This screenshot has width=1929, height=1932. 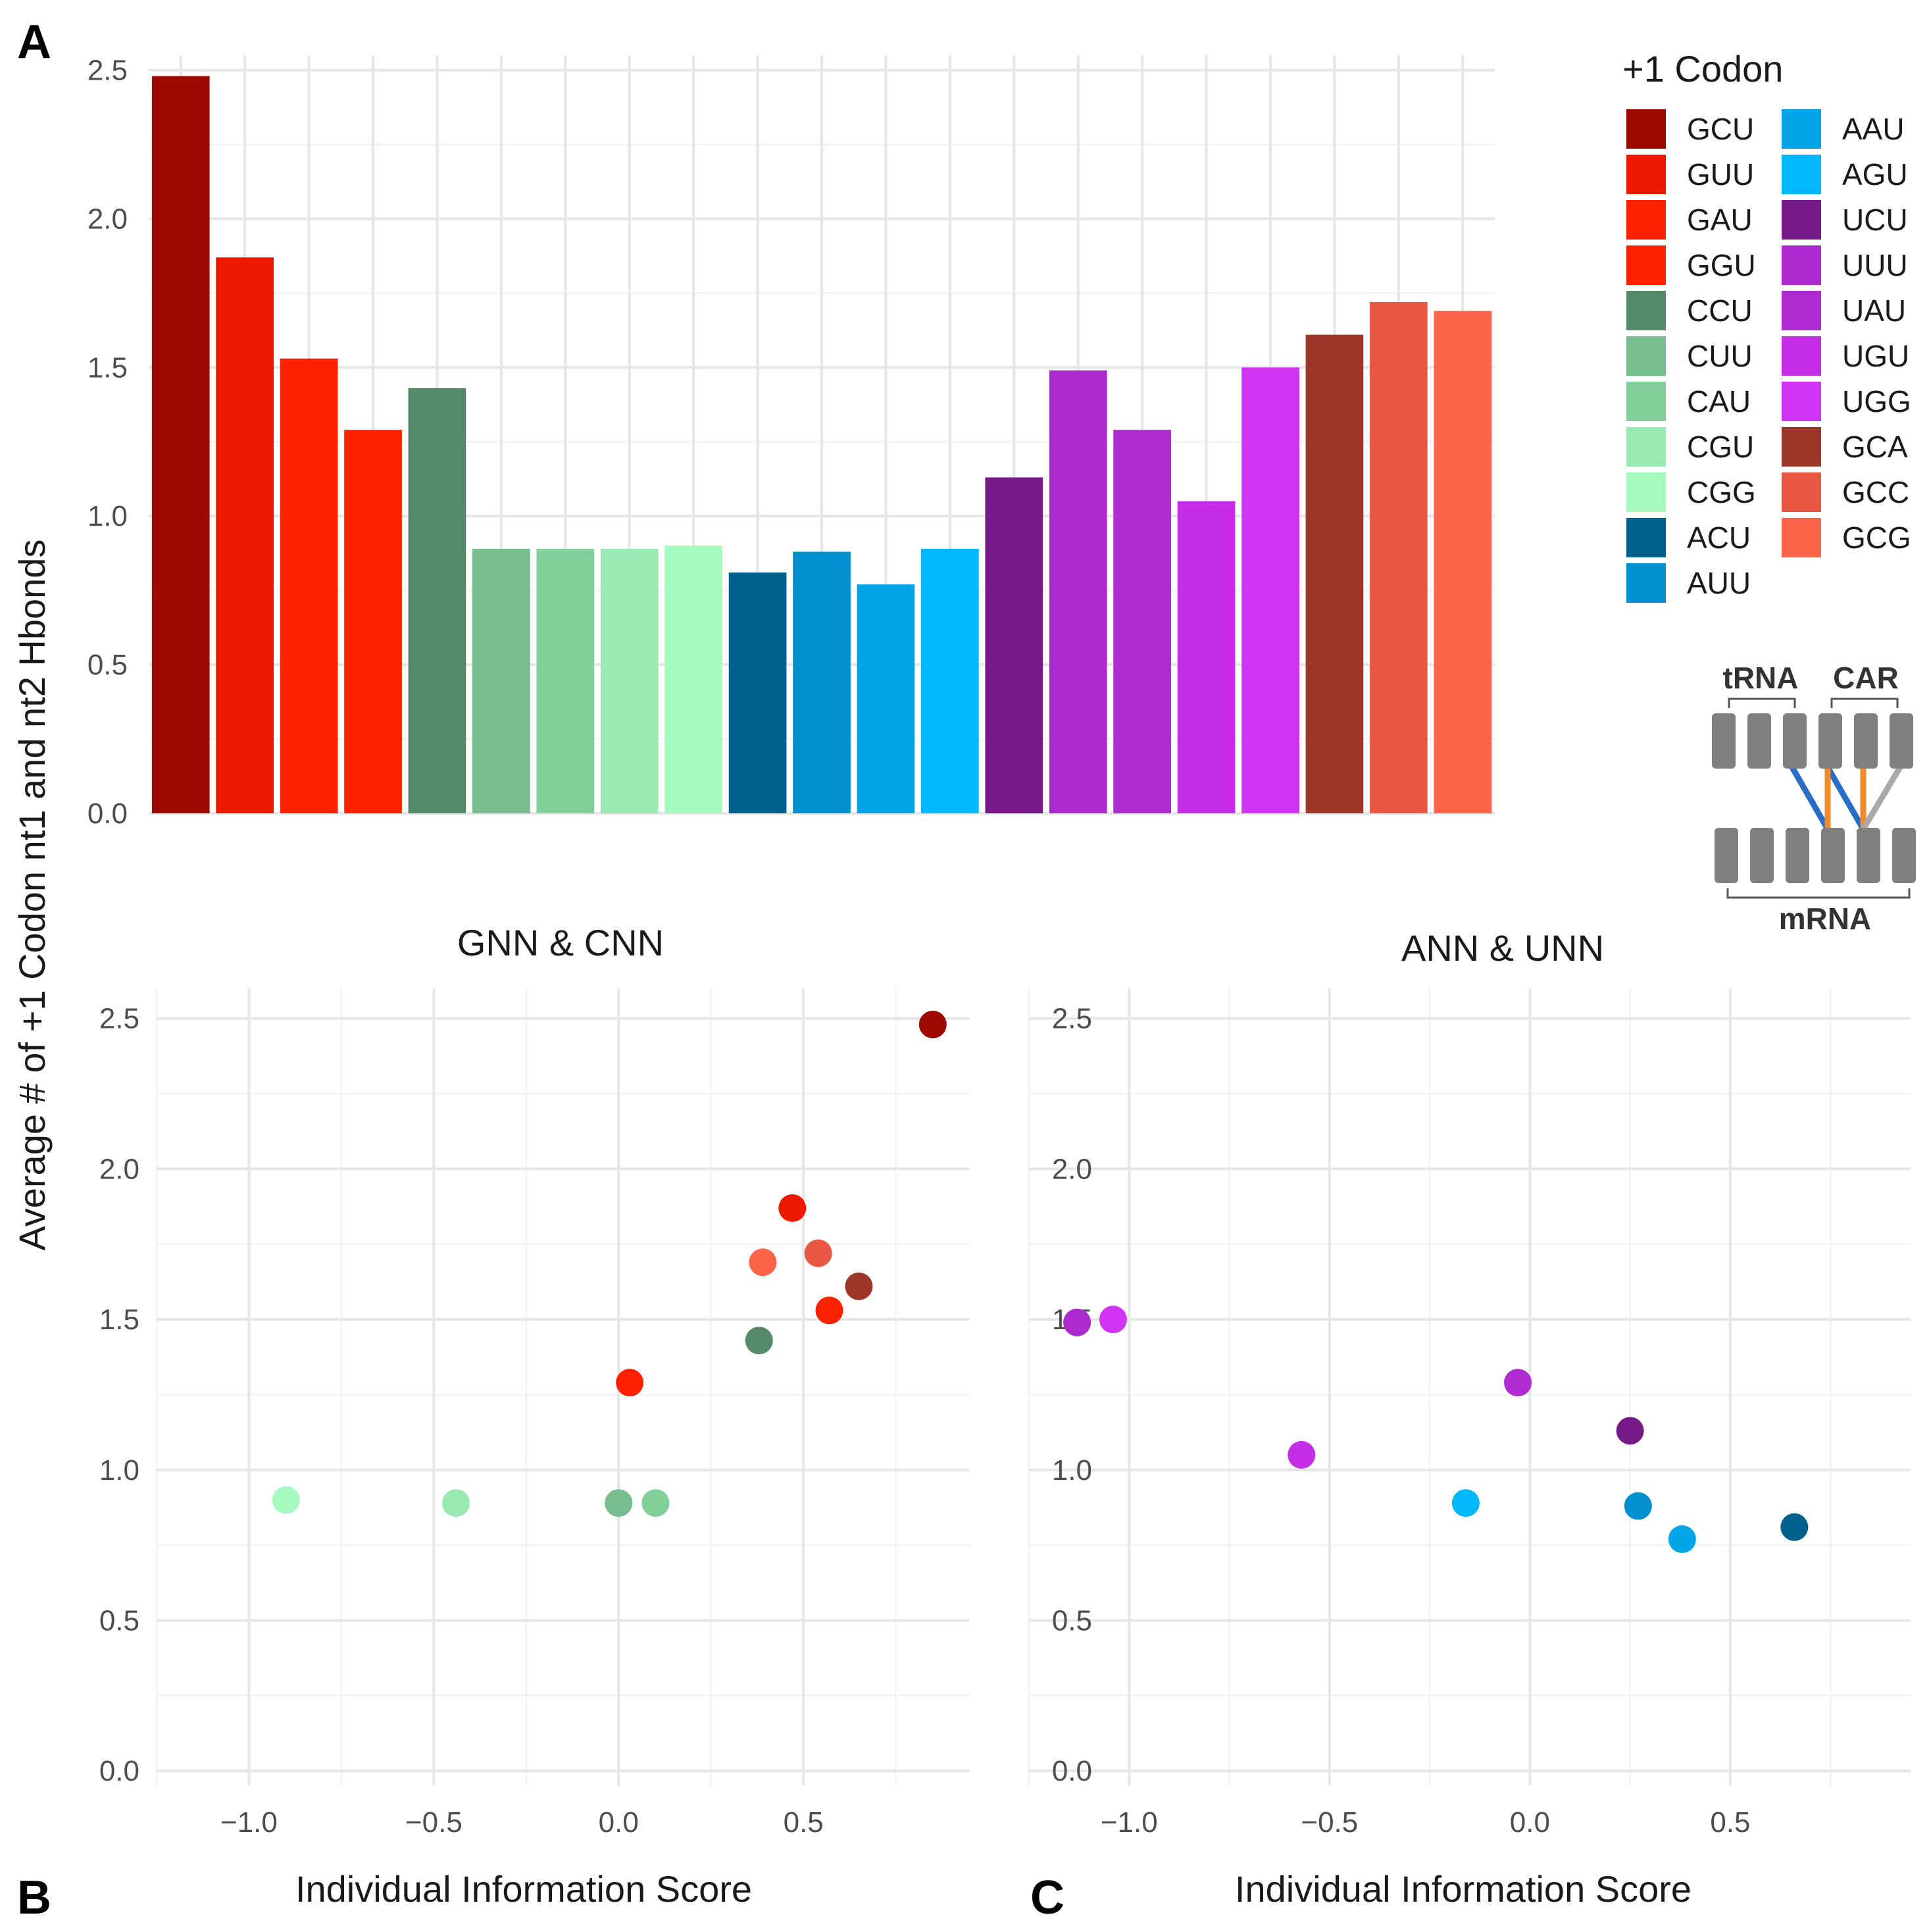 What do you see at coordinates (373, 621) in the screenshot?
I see `bar-ggu` at bounding box center [373, 621].